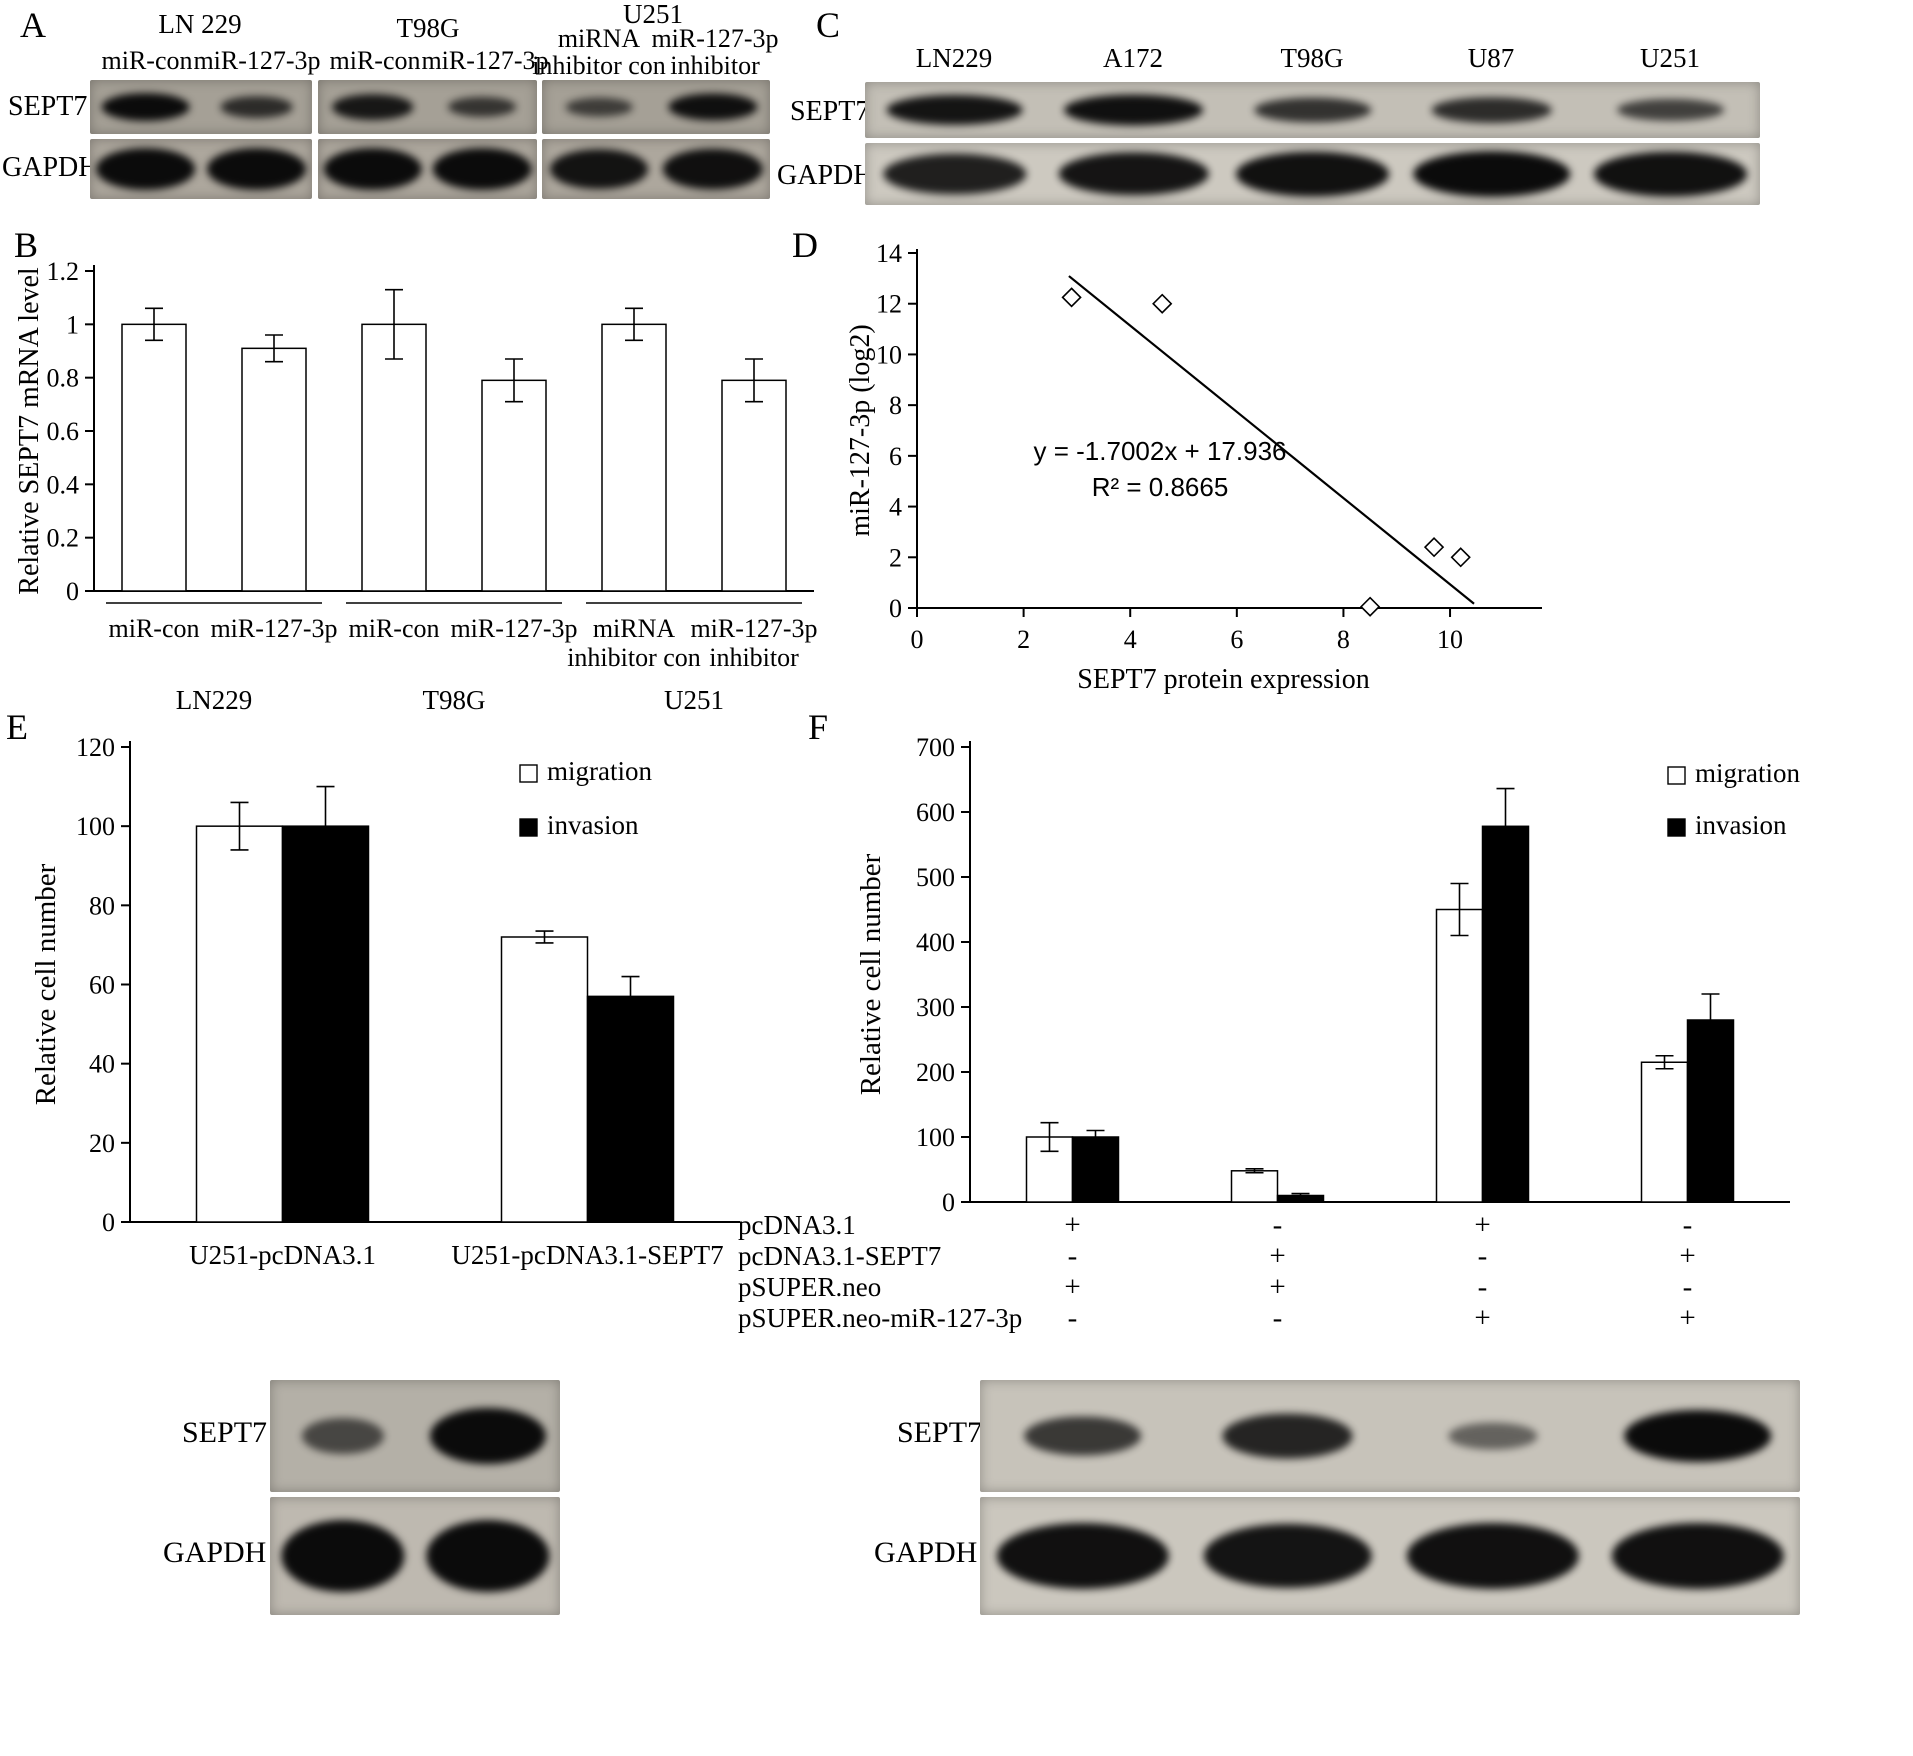 This screenshot has width=1913, height=1756. What do you see at coordinates (1670, 58) in the screenshot?
I see `panel-c-lane-label: U251` at bounding box center [1670, 58].